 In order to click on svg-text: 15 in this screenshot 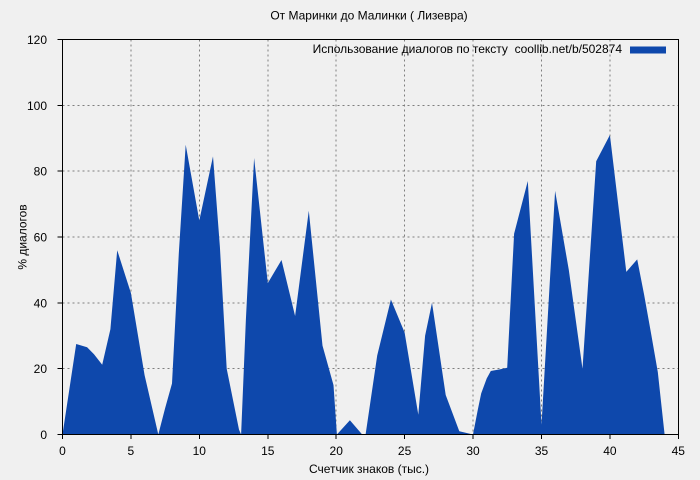, I will do `click(268, 451)`.